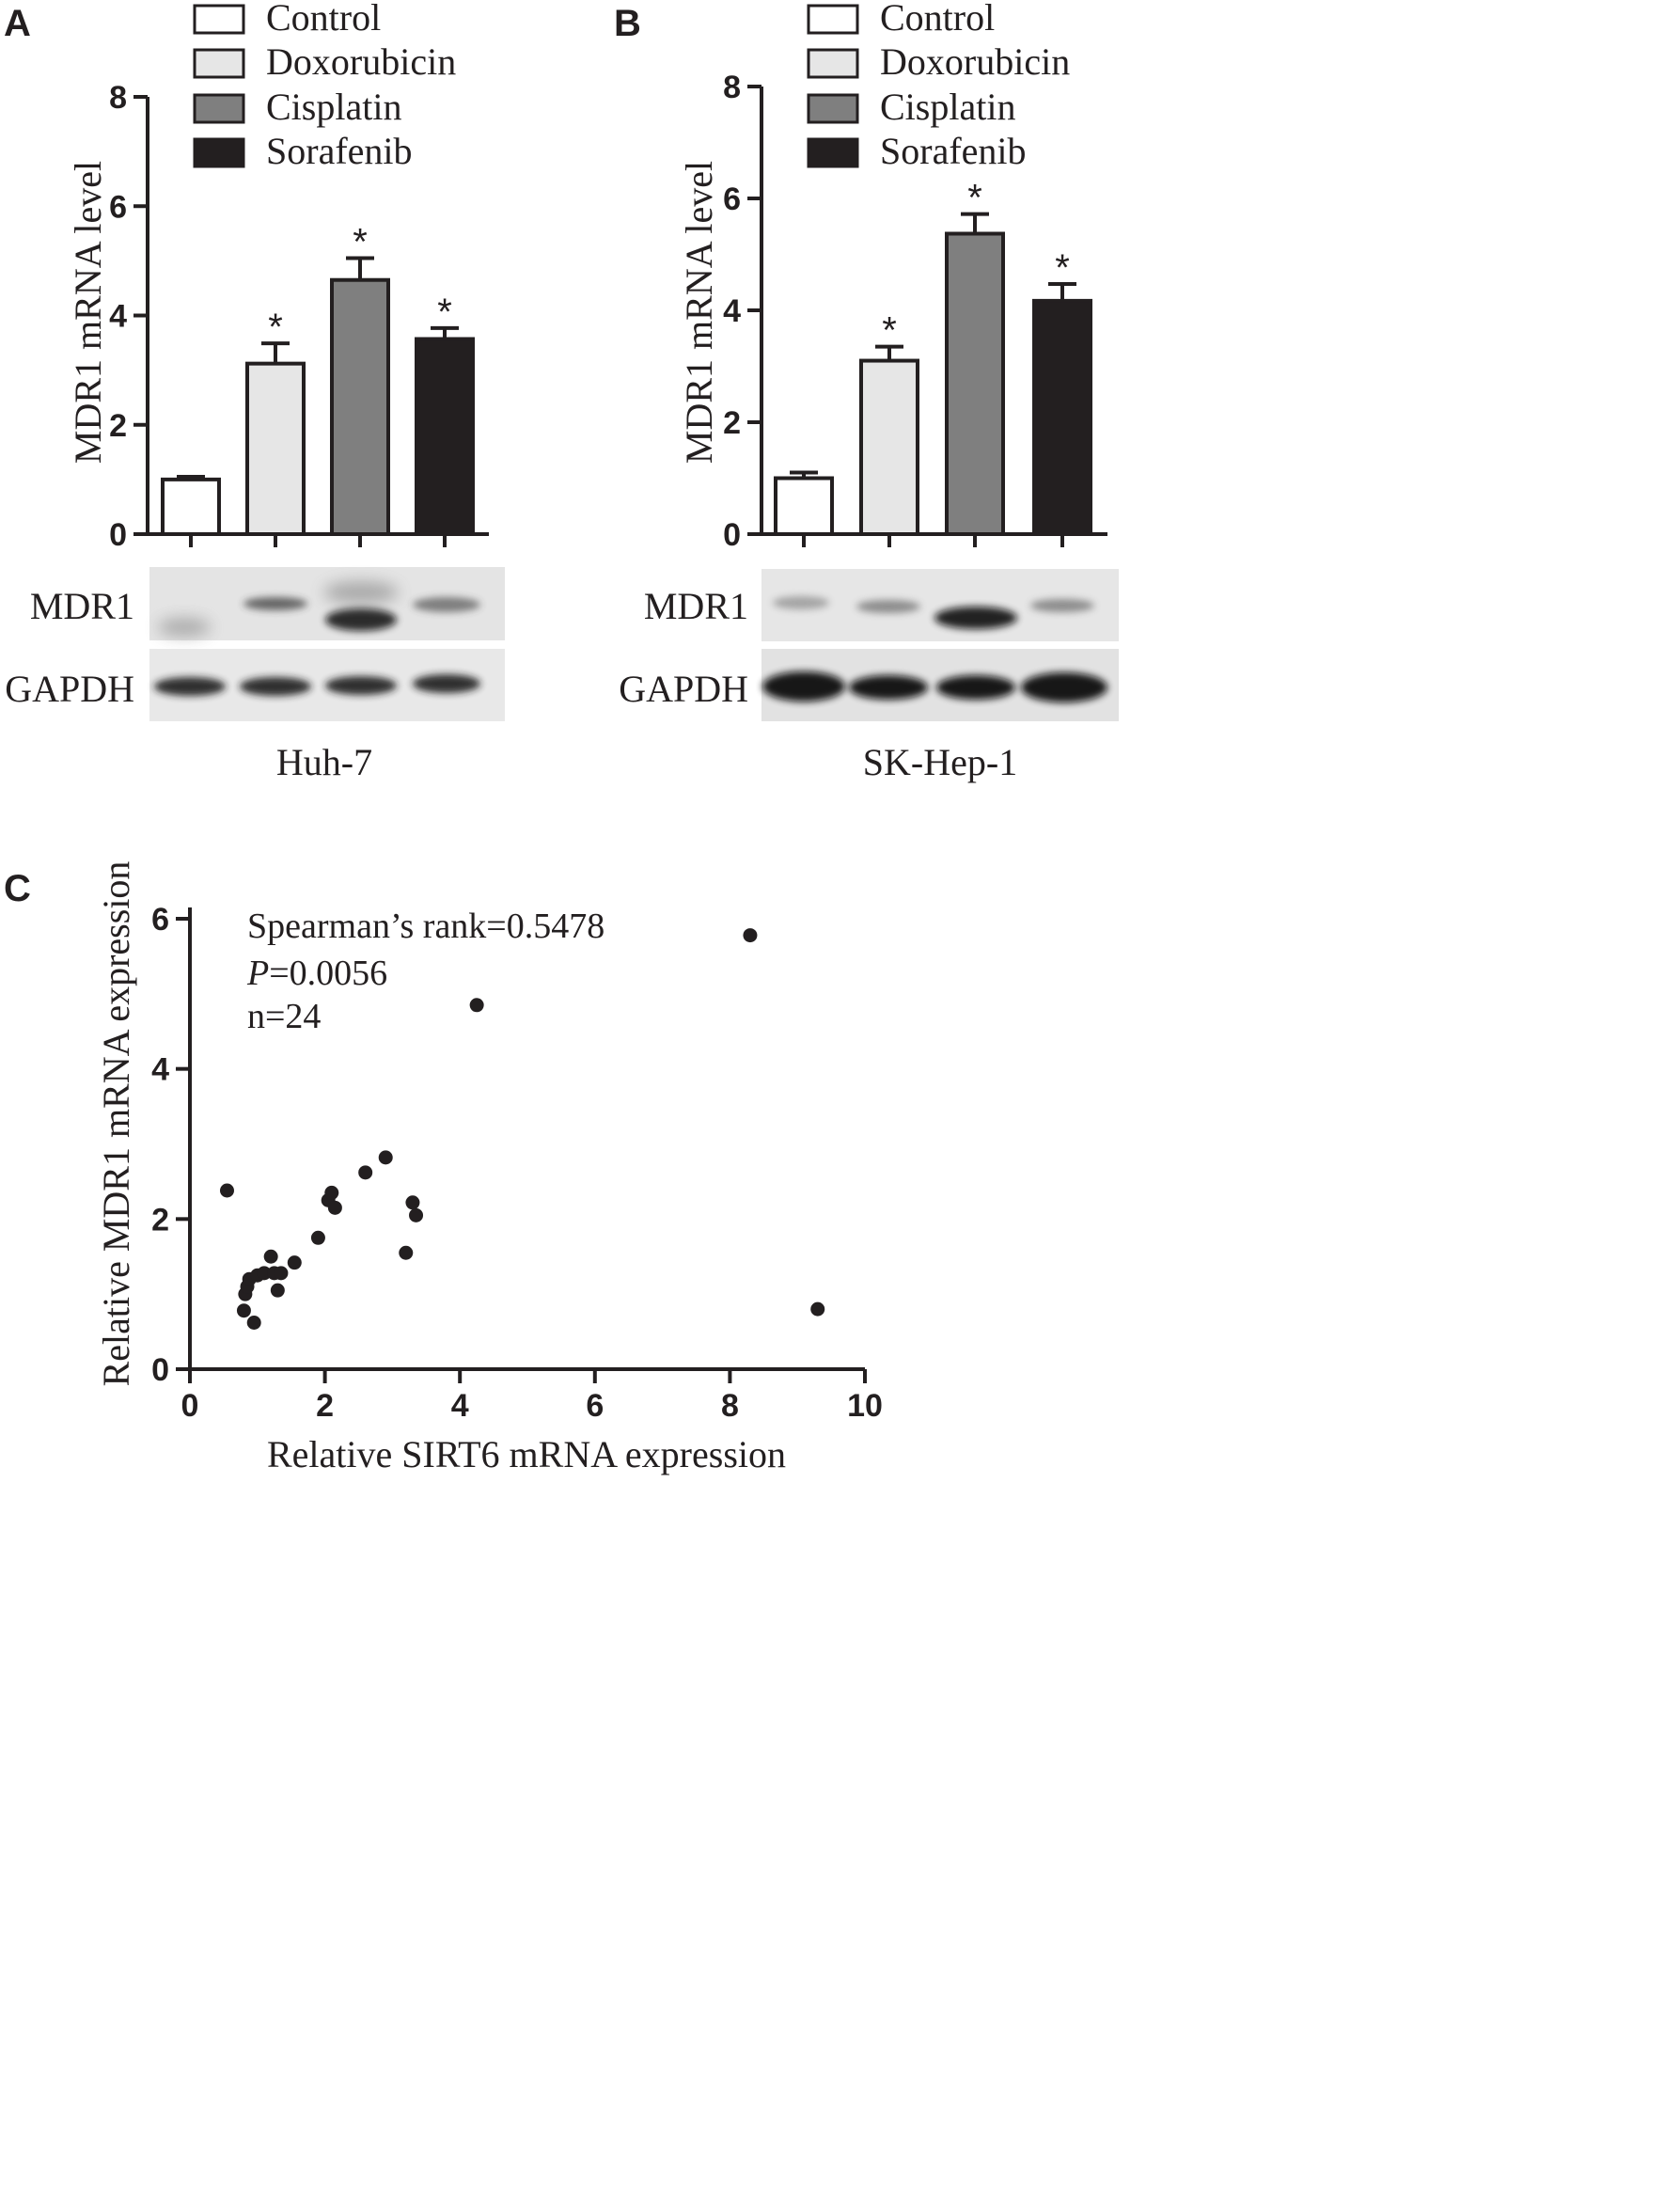 The image size is (1680, 2208). What do you see at coordinates (299, 316) in the screenshot?
I see `bar-chart-a: 0 2 4 6 8 * * *` at bounding box center [299, 316].